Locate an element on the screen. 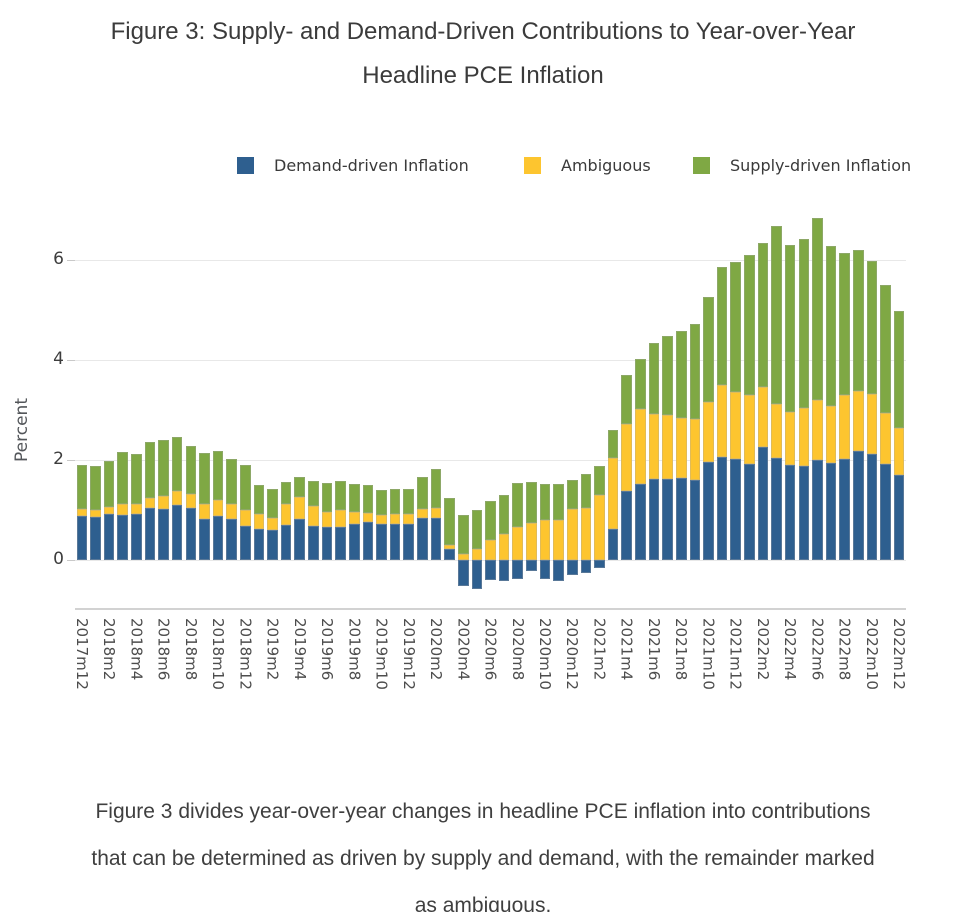 The height and width of the screenshot is (912, 966). bar-2021m8-demand is located at coordinates (681, 518).